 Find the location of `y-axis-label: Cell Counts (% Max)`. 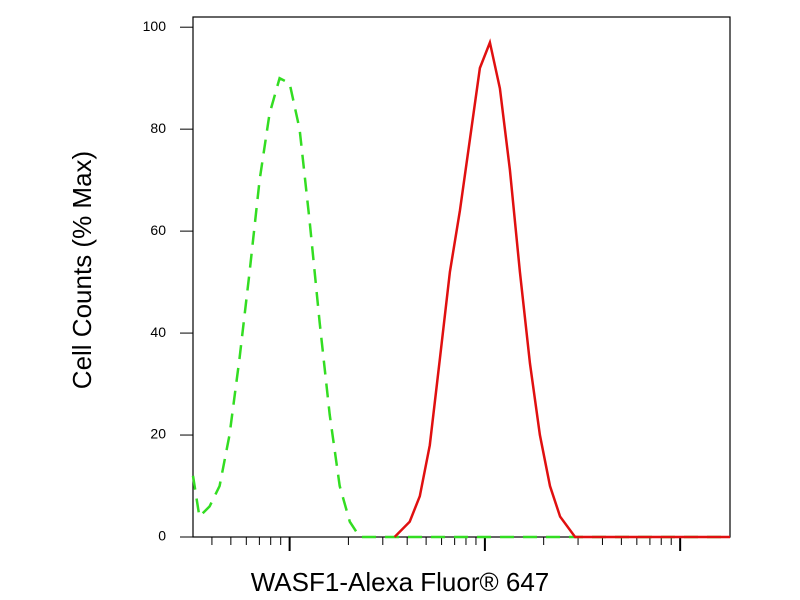

y-axis-label: Cell Counts (% Max) is located at coordinates (82, 270).